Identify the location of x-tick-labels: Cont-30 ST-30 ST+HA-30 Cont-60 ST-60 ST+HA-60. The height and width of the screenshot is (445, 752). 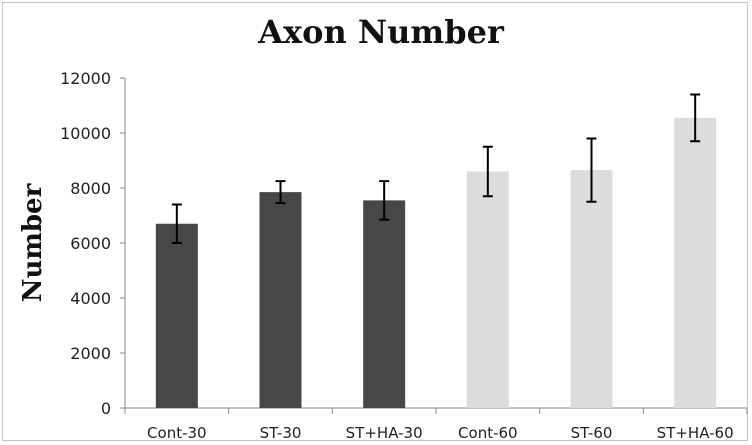
(440, 433).